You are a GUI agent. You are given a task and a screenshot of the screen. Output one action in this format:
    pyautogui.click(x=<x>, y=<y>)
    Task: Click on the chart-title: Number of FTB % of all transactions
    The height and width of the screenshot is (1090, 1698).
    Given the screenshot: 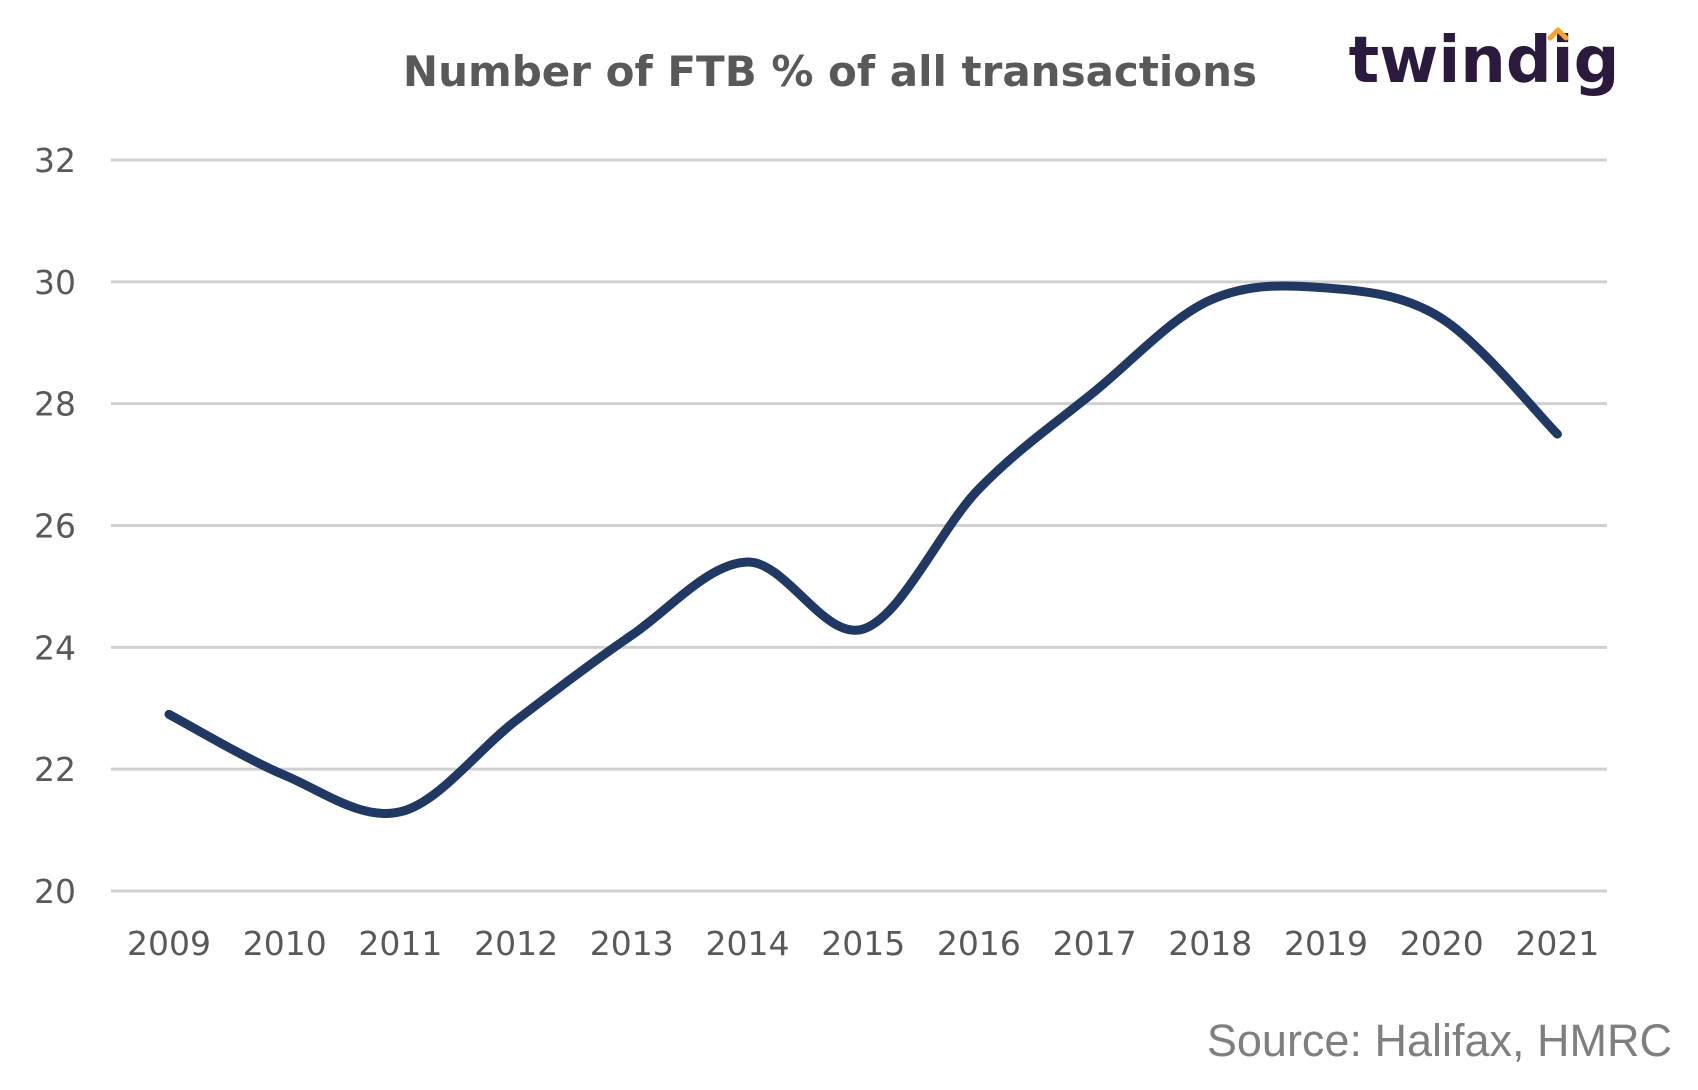 What is the action you would take?
    pyautogui.click(x=830, y=71)
    